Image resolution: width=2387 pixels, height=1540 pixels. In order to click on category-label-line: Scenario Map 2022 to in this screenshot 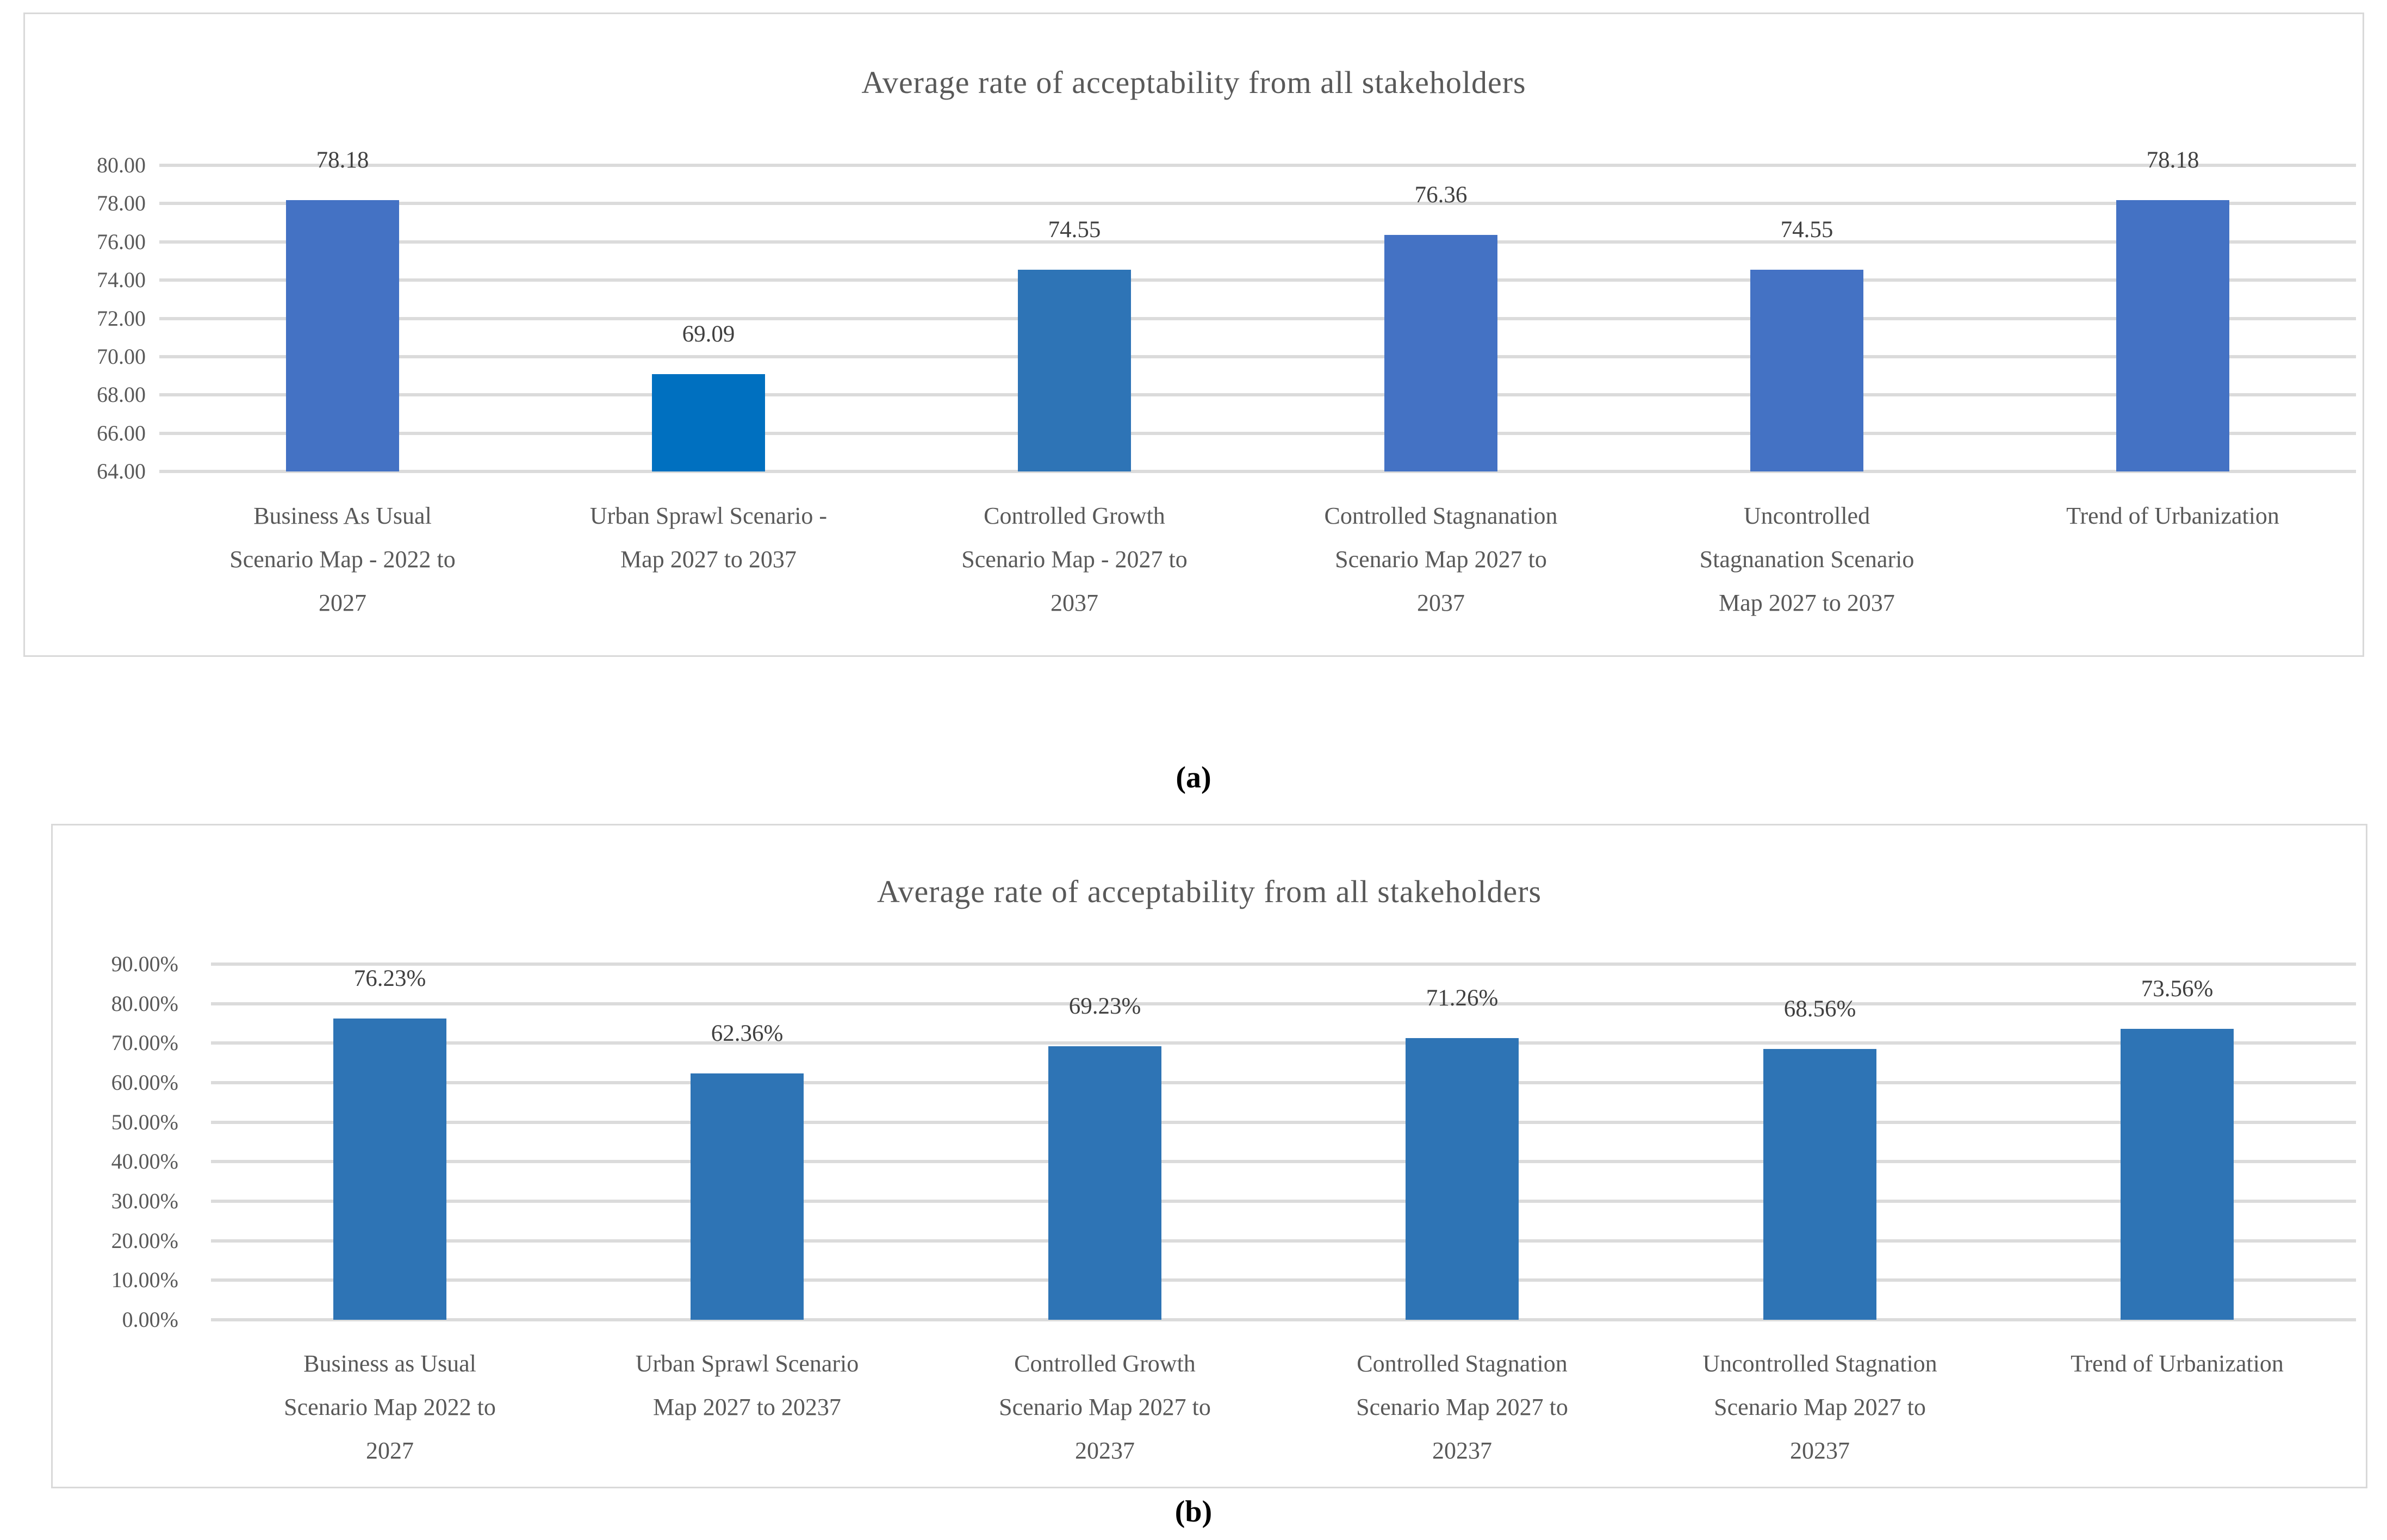, I will do `click(390, 1407)`.